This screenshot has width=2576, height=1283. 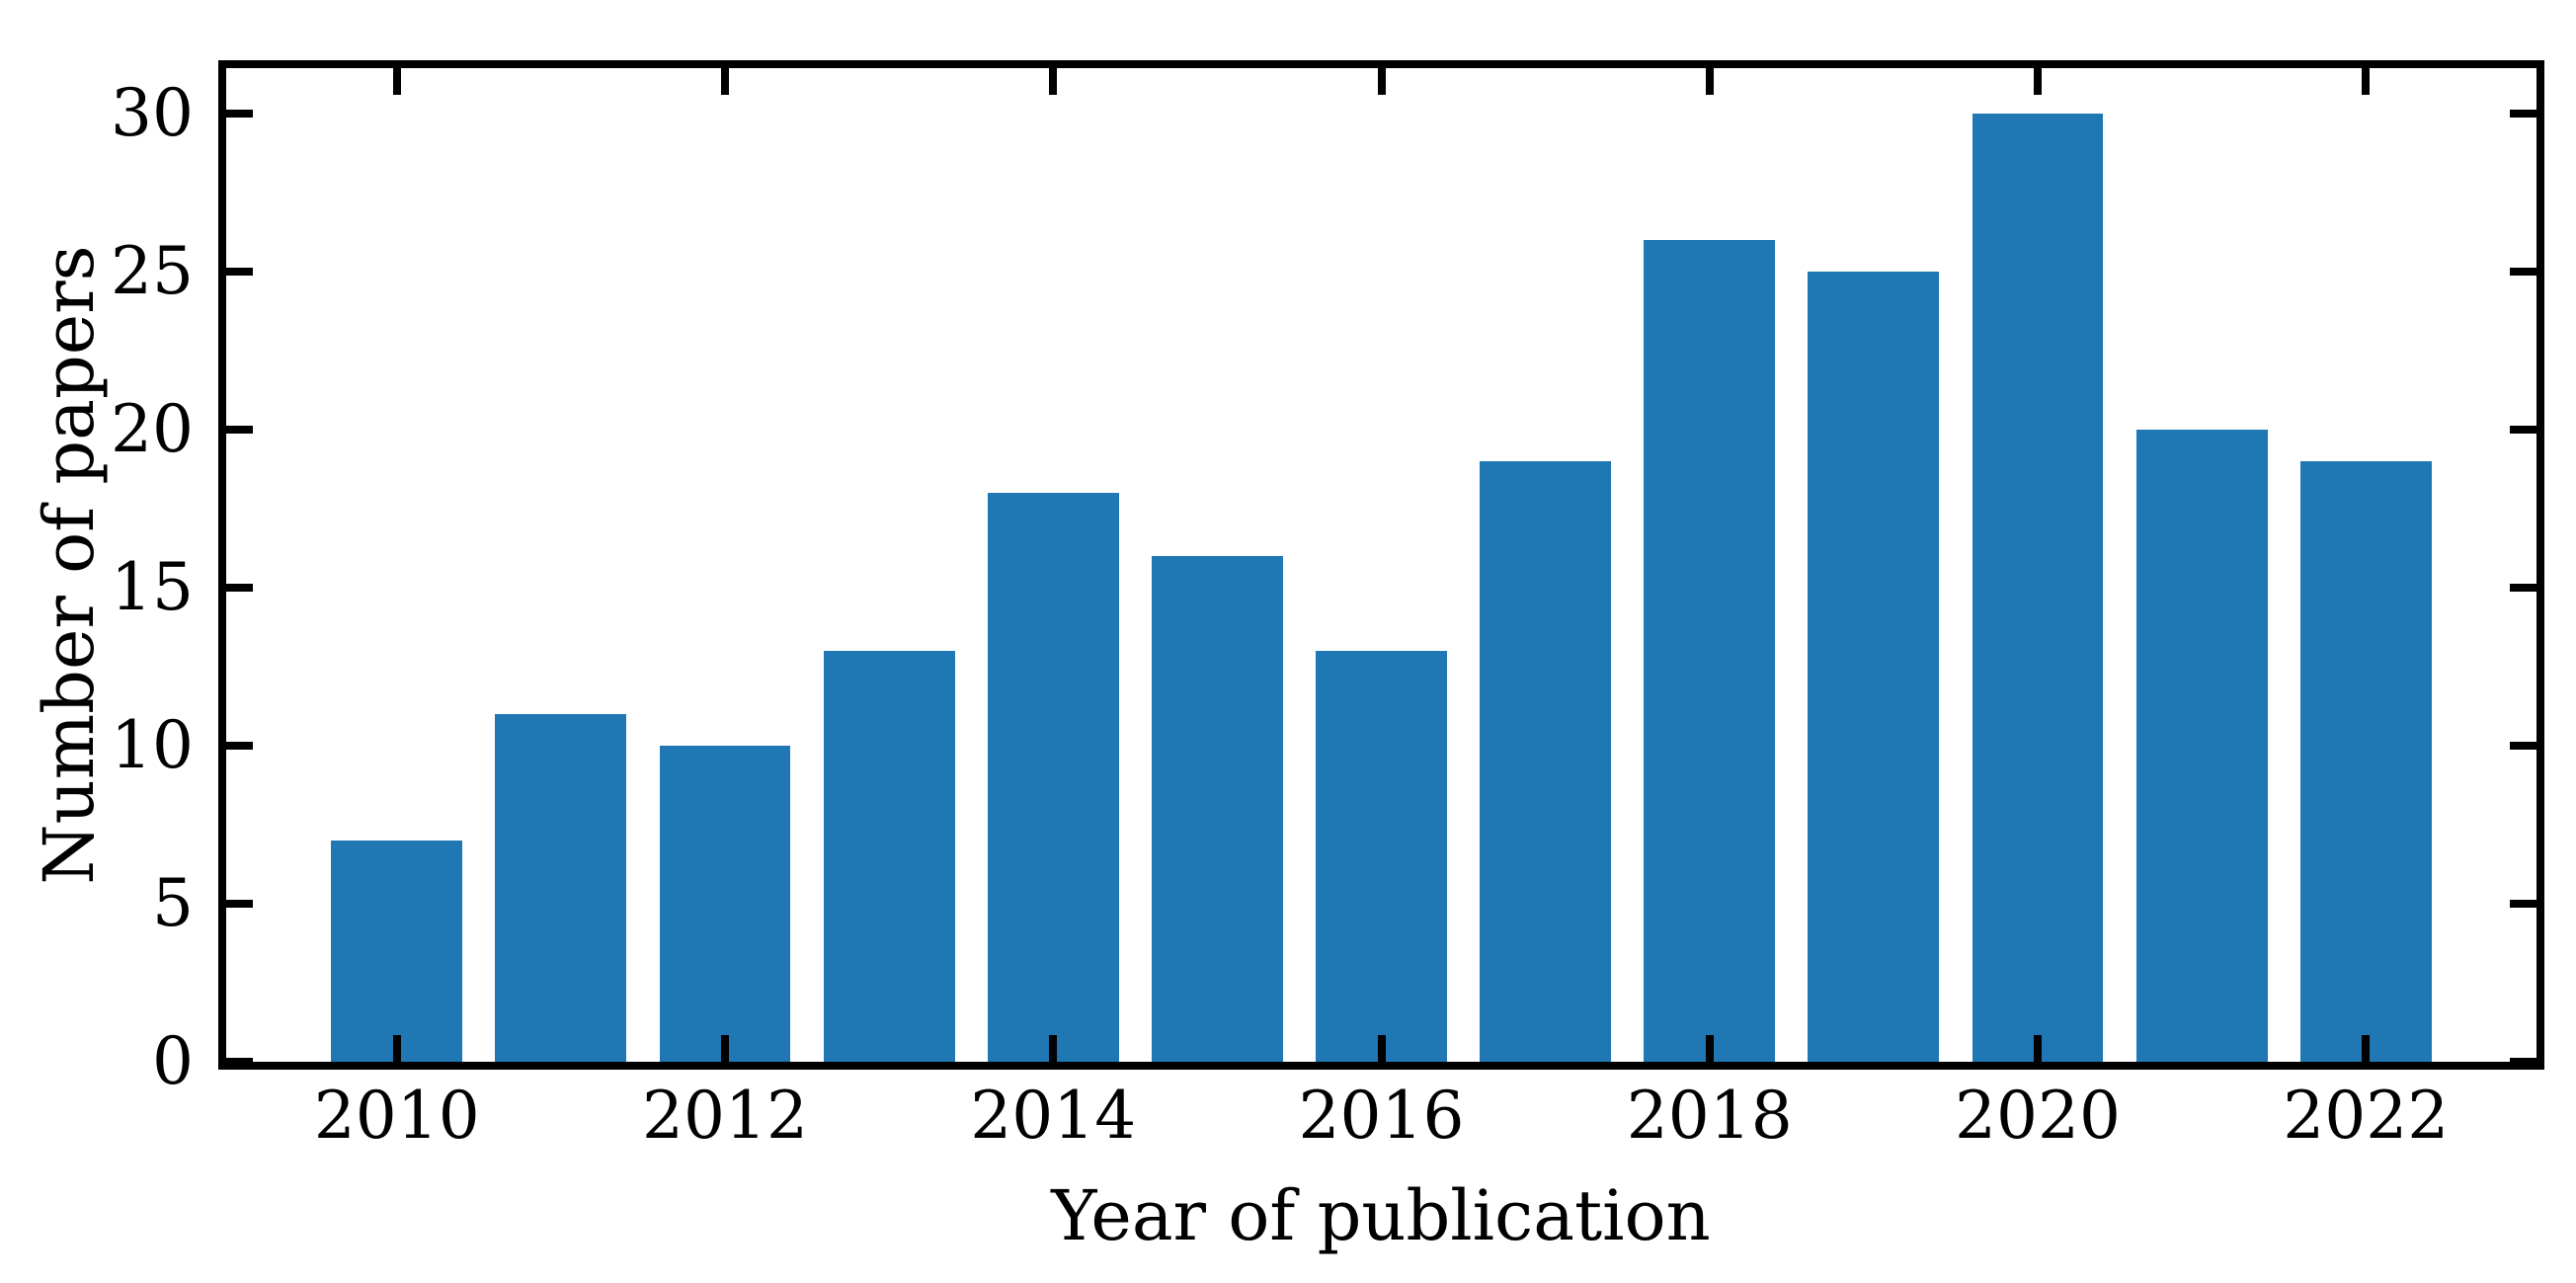 What do you see at coordinates (173, 903) in the screenshot?
I see `y-tick-label-5: 5` at bounding box center [173, 903].